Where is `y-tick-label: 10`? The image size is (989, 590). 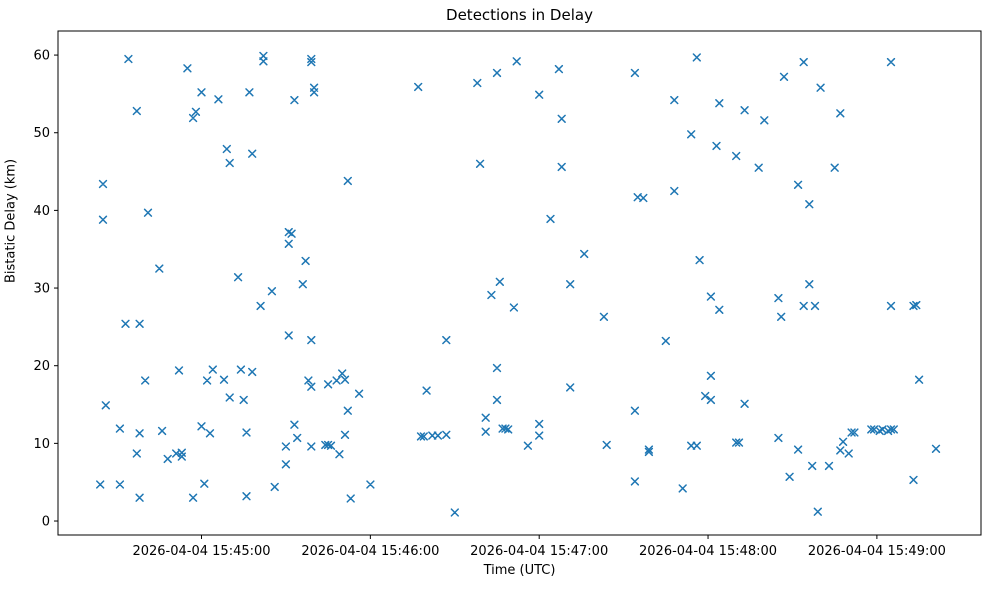
y-tick-label: 10 is located at coordinates (41, 444).